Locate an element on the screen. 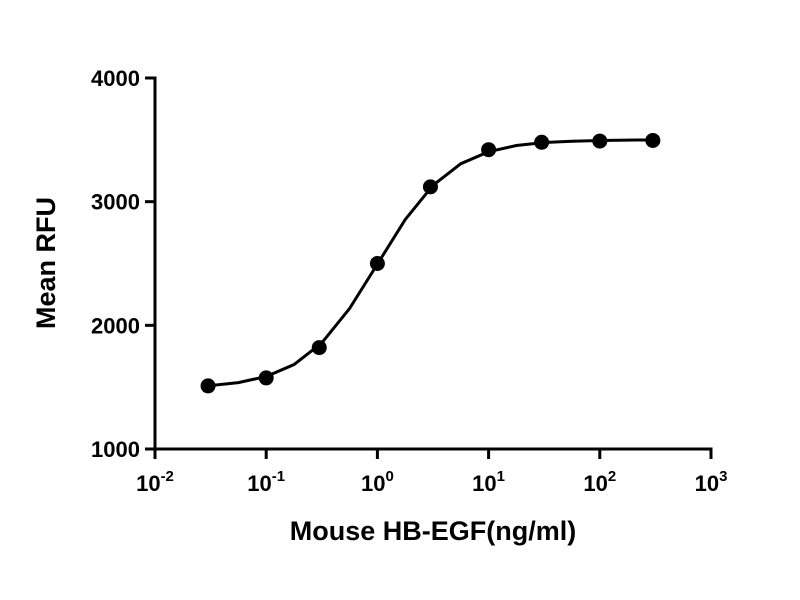  y-tick-label: 1000 is located at coordinates (115, 449).